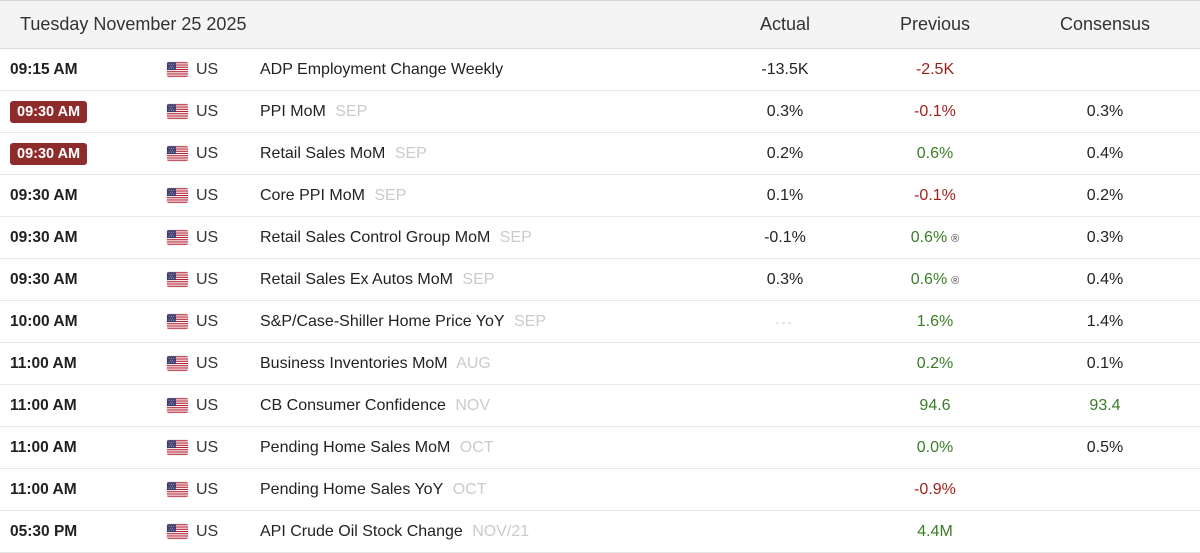  I want to click on event-title: Retail Sales Control Group MoM, so click(375, 237).